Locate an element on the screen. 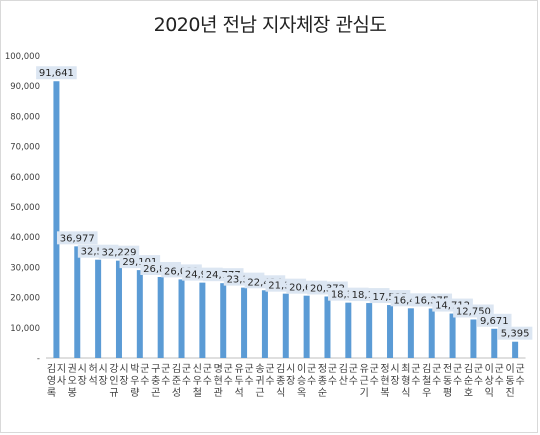 This screenshot has height=435, width=540. data-label: 23,303 is located at coordinates (244, 280).